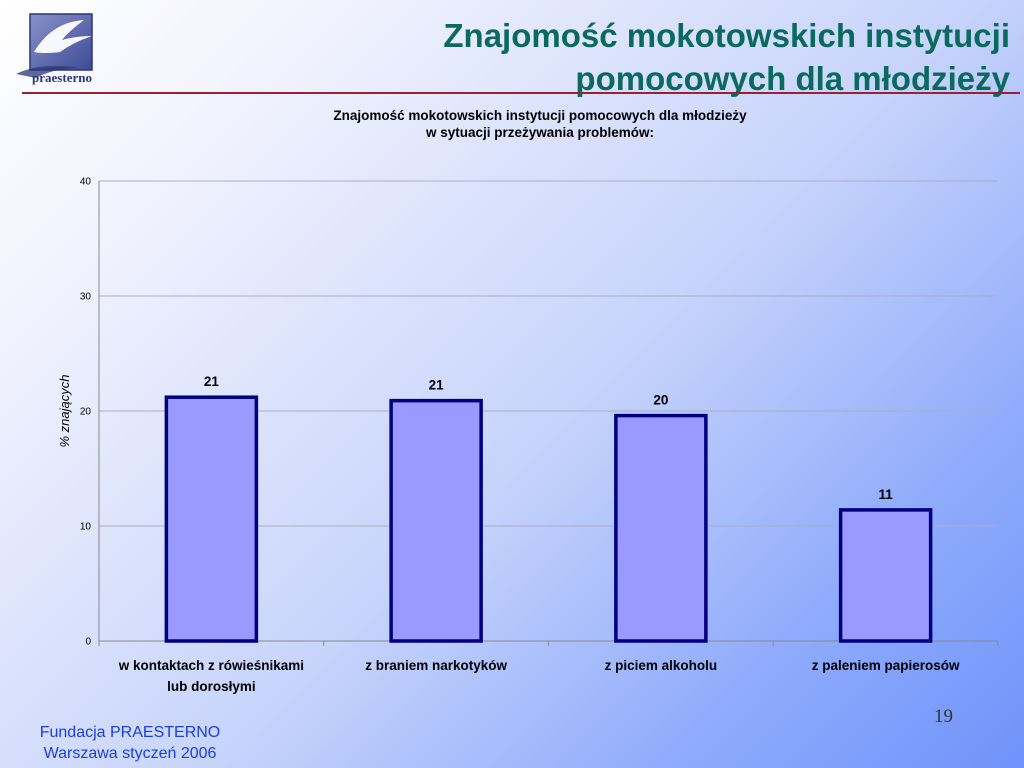 The image size is (1024, 768). Describe the element at coordinates (88, 642) in the screenshot. I see `y-tick-label: 0` at that location.